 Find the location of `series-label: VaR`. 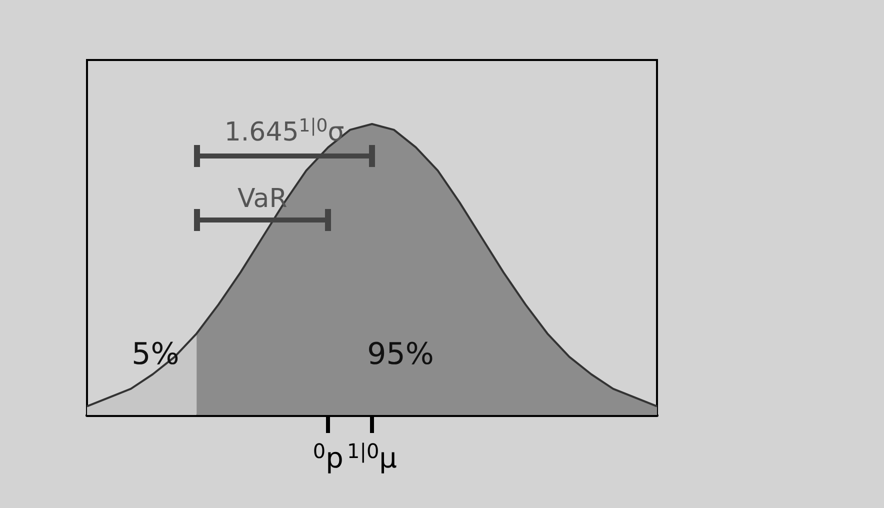

series-label: VaR is located at coordinates (263, 199).